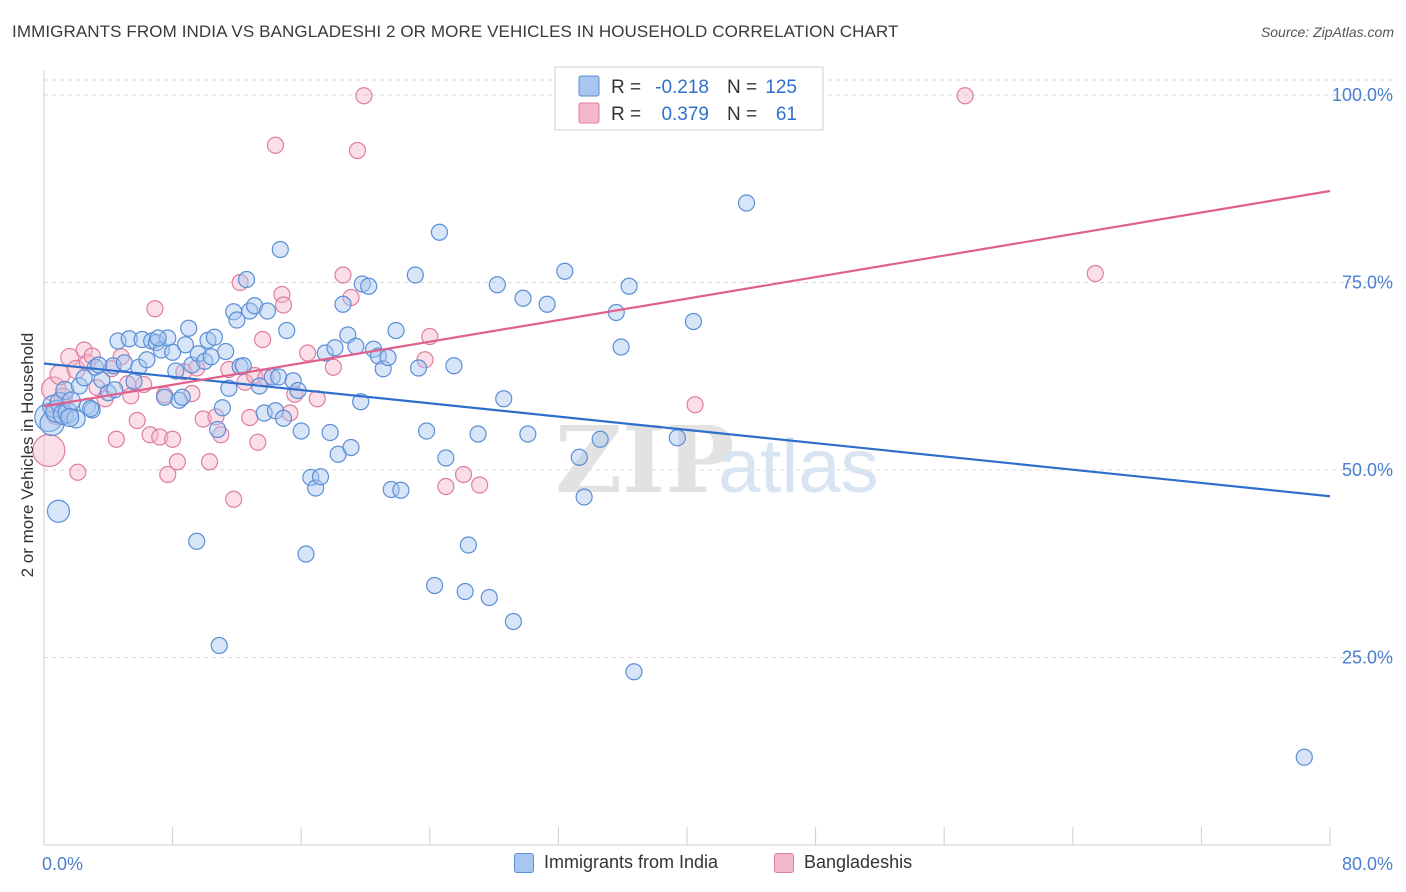 Image resolution: width=1406 pixels, height=892 pixels. I want to click on stats-n-label-bangla: N =, so click(742, 114).